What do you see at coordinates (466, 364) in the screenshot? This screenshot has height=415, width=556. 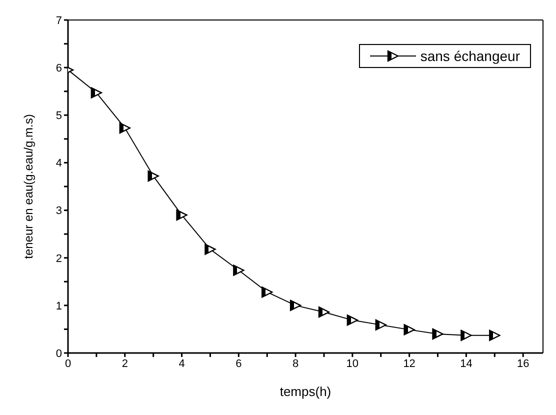 I see `x-tick-label: 14` at bounding box center [466, 364].